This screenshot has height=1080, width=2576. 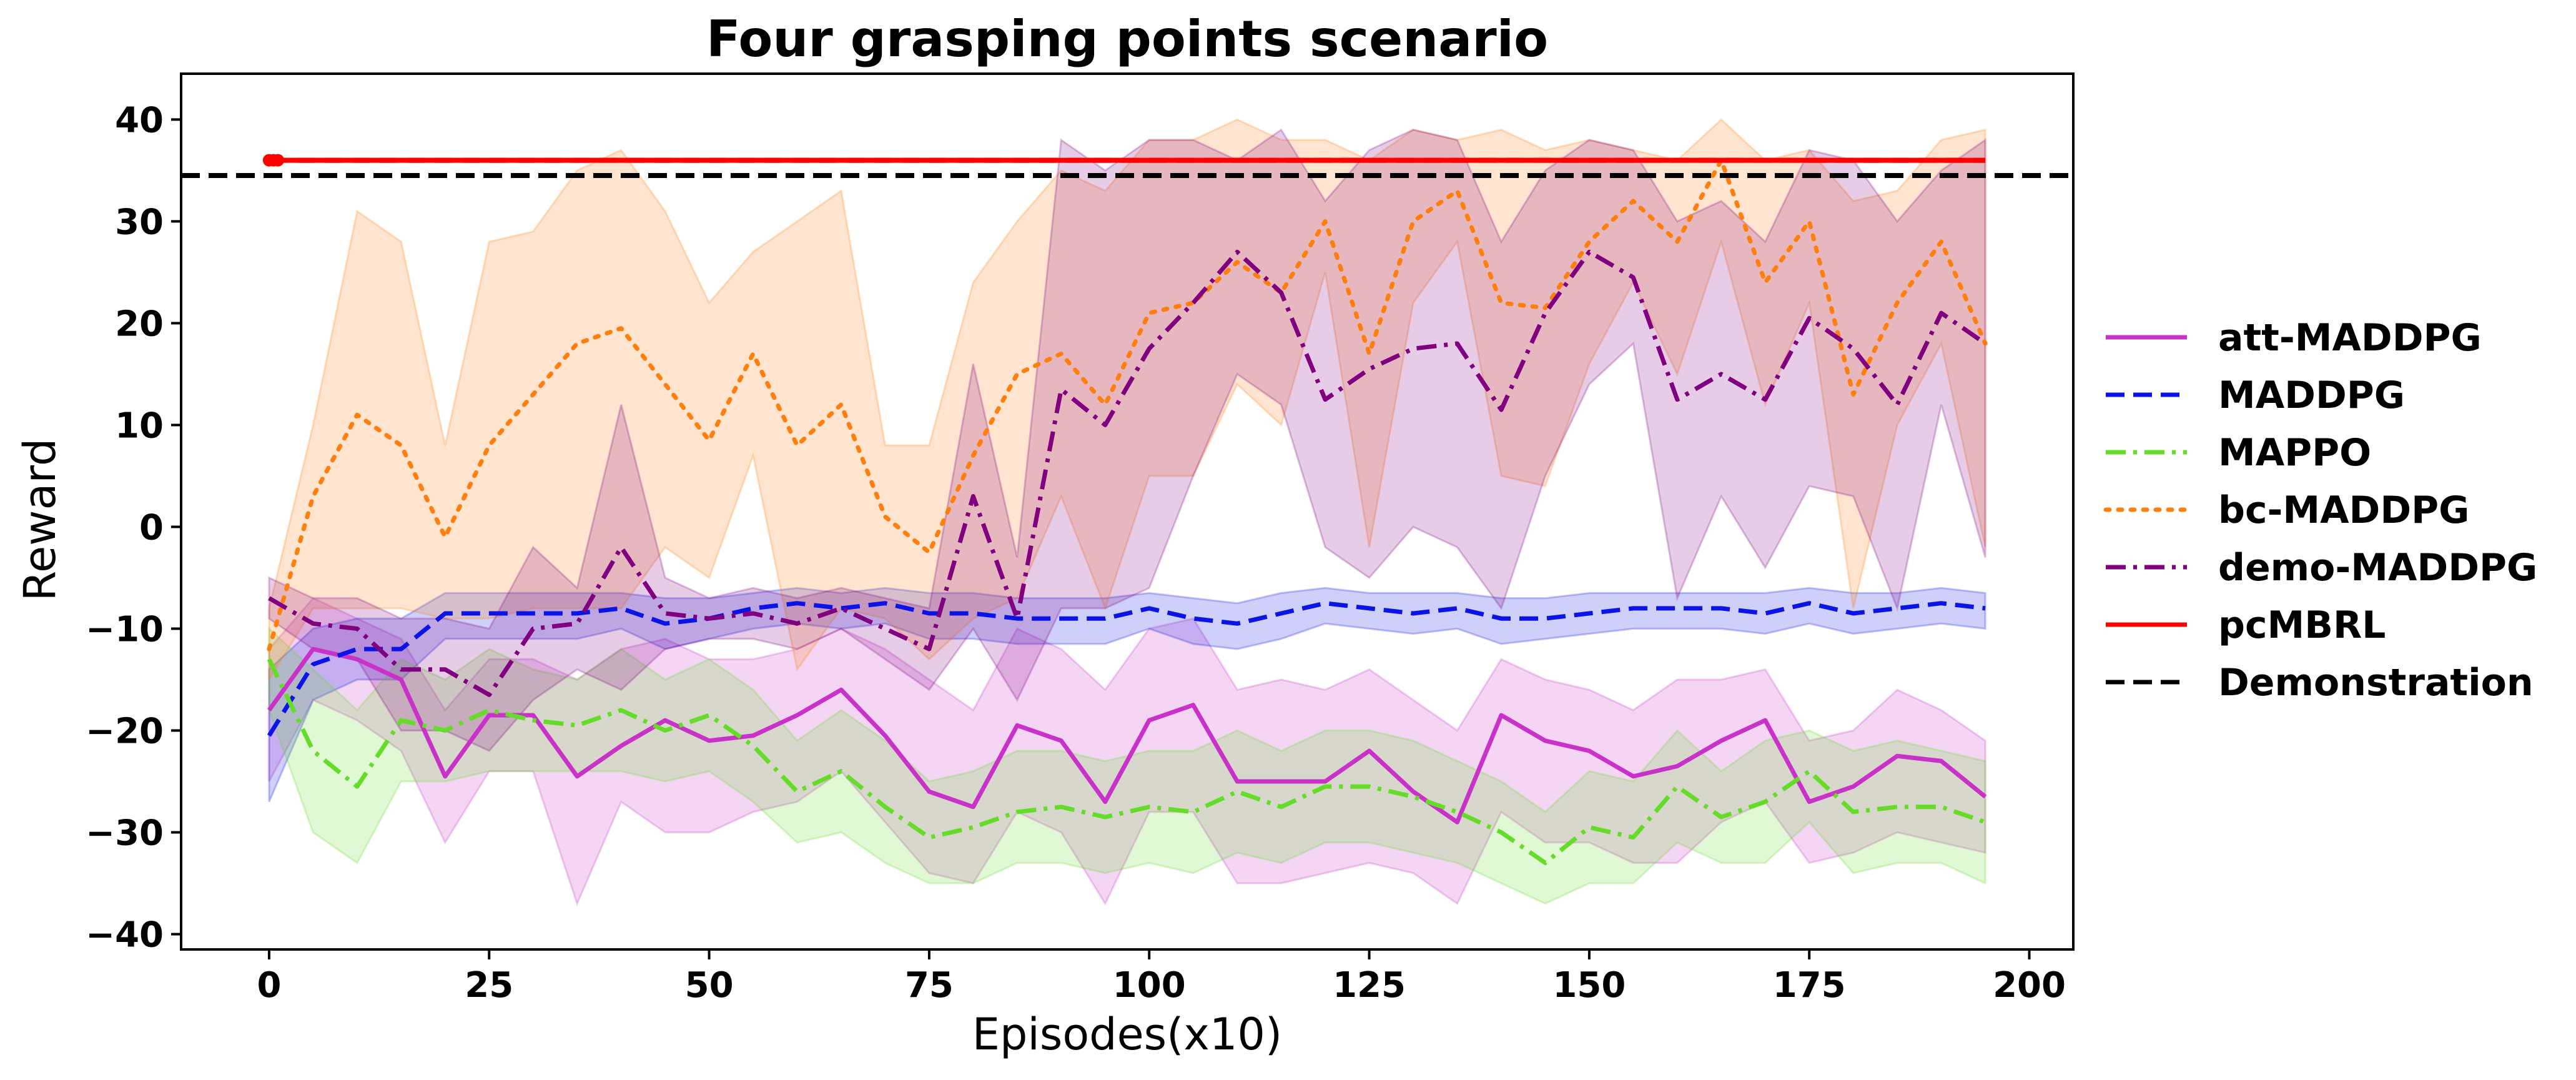 What do you see at coordinates (2376, 683) in the screenshot?
I see `legend-label-demonstration: Demonstration` at bounding box center [2376, 683].